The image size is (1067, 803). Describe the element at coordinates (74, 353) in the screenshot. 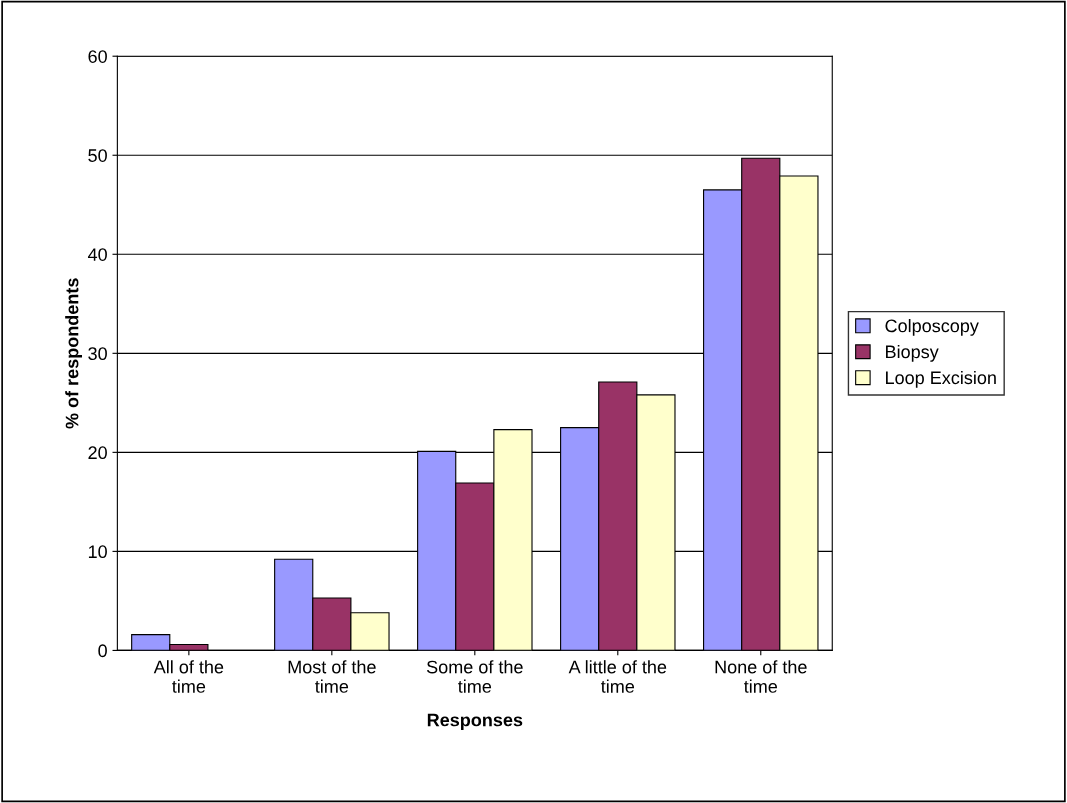

I see `y-axis-title: % of respondents` at that location.